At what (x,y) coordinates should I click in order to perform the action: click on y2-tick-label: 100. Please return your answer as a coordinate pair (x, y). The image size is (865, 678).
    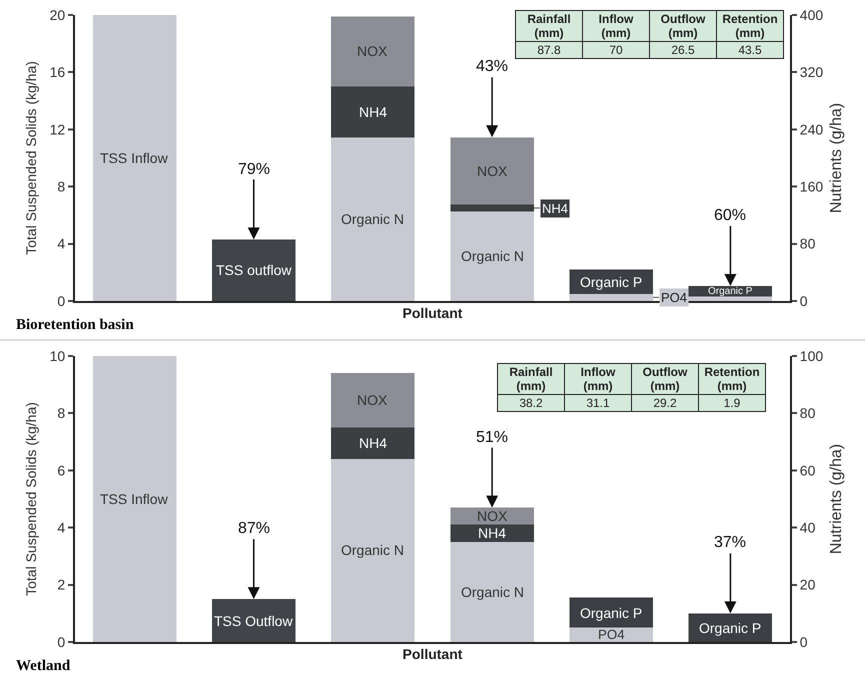
    Looking at the image, I should click on (812, 356).